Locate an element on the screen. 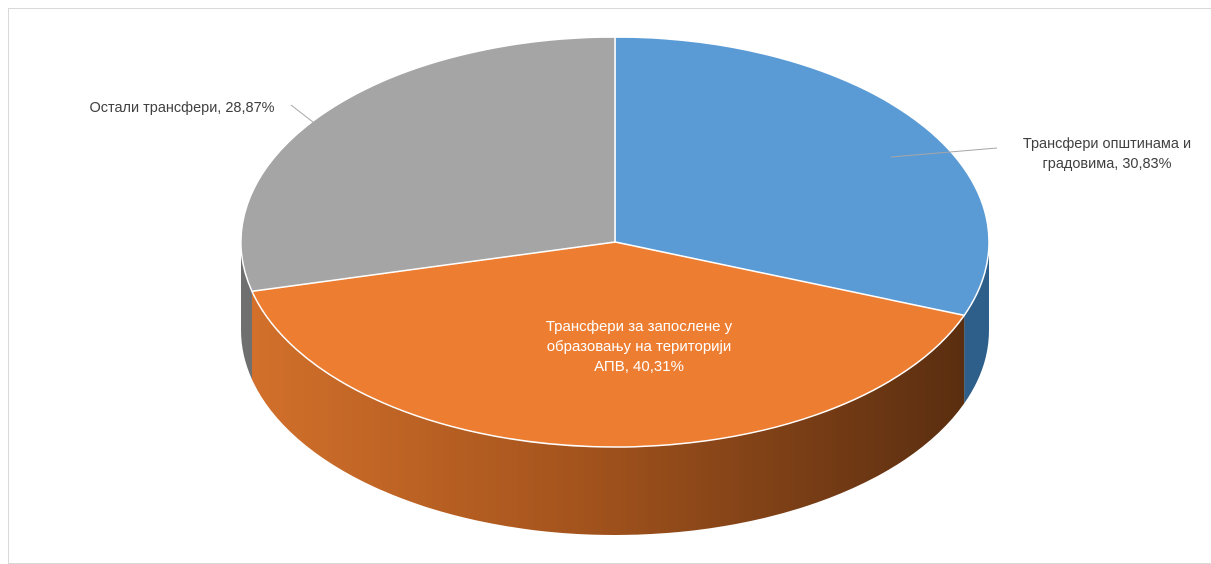  data-label-0: Трансфери општинама и градовима, 30,83% is located at coordinates (1107, 154).